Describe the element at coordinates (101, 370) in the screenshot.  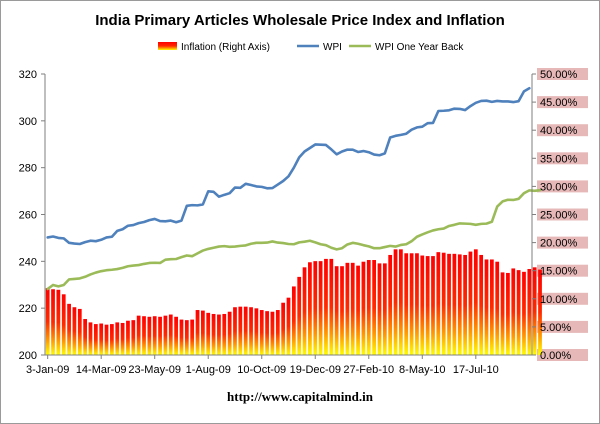
I see `x-tick-label: 14-Mar-09` at that location.